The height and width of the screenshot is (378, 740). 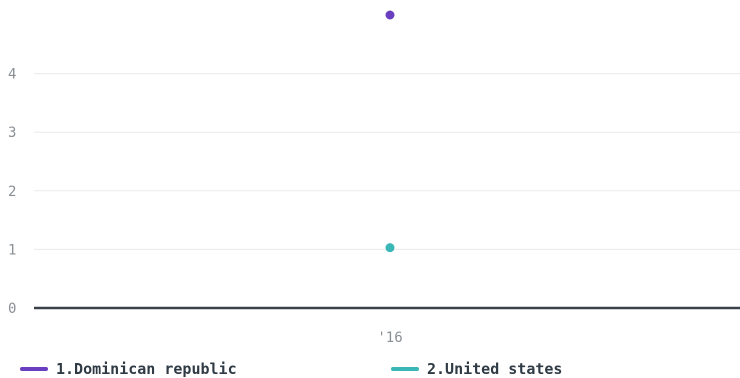 I want to click on x-tick-label-0: '16, so click(x=389, y=338).